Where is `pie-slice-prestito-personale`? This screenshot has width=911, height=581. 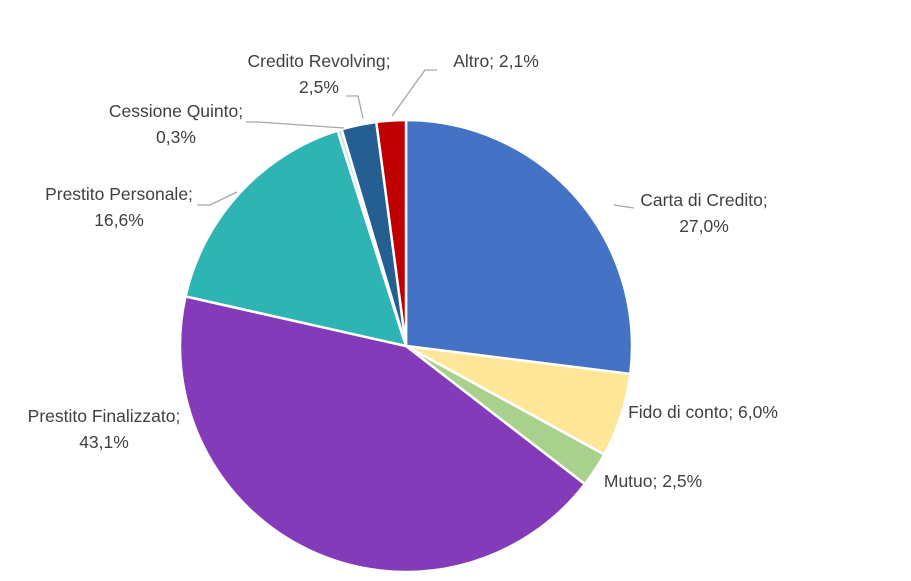 pie-slice-prestito-personale is located at coordinates (296, 238).